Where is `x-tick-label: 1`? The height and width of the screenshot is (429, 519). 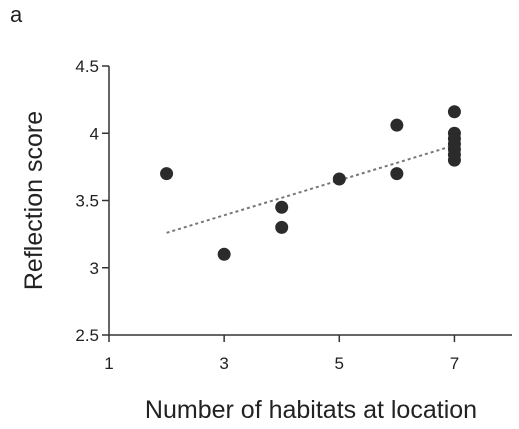 x-tick-label: 1 is located at coordinates (108, 363).